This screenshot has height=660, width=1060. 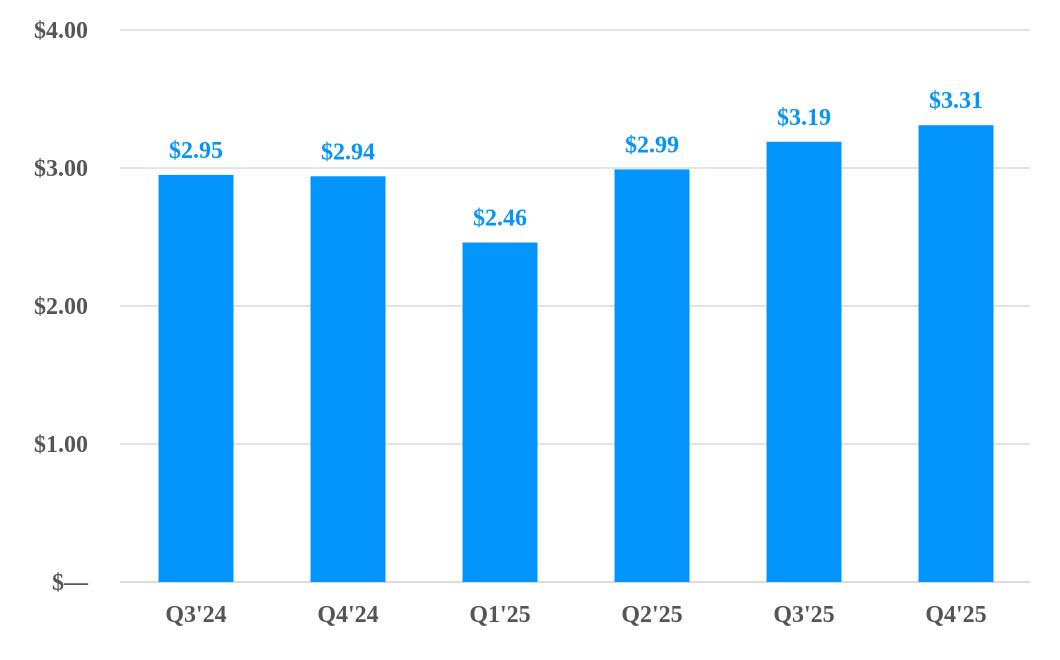 What do you see at coordinates (651, 615) in the screenshot?
I see `x-tick-label: Q2'25` at bounding box center [651, 615].